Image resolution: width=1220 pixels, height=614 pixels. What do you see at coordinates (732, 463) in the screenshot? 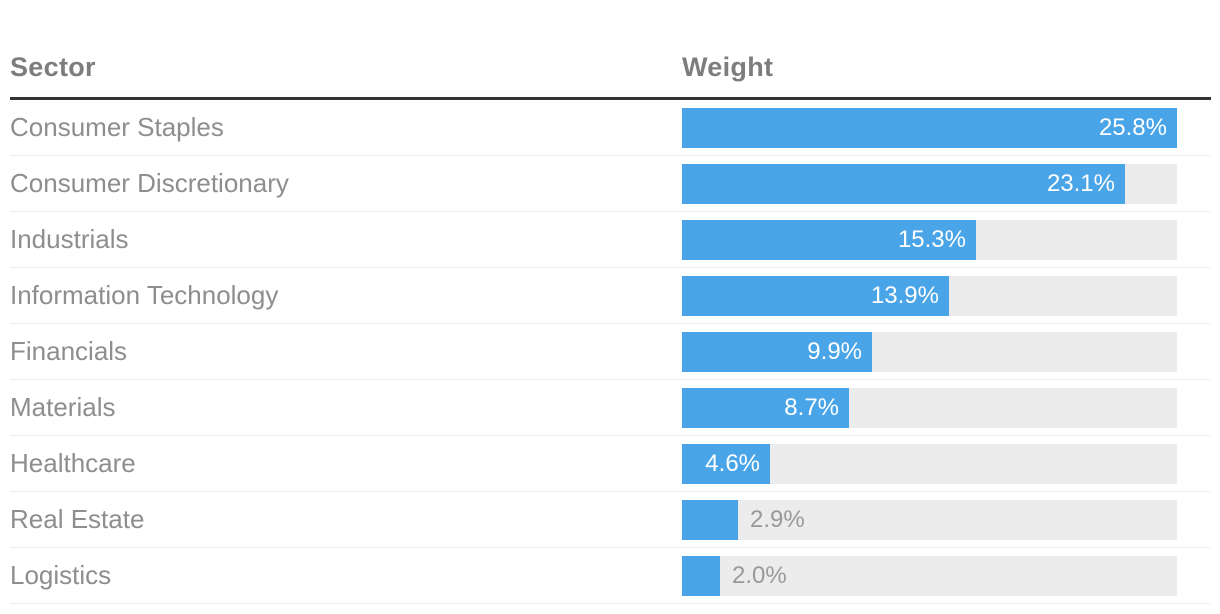
I see `bar-value-inside: 4.6%` at bounding box center [732, 463].